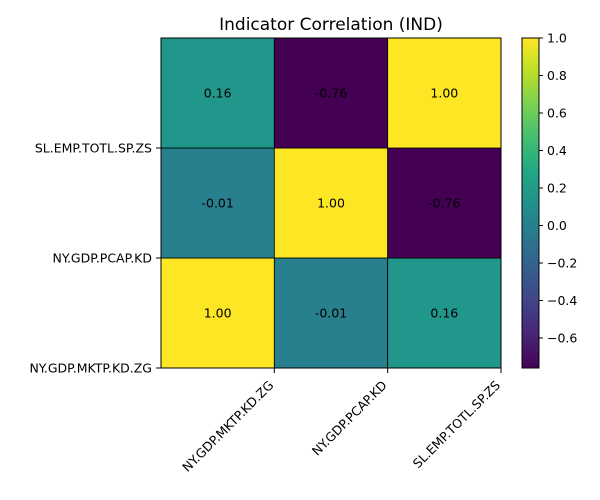  I want to click on x-tick-label: NY.GDP.PCAP.KD, so click(349, 418).